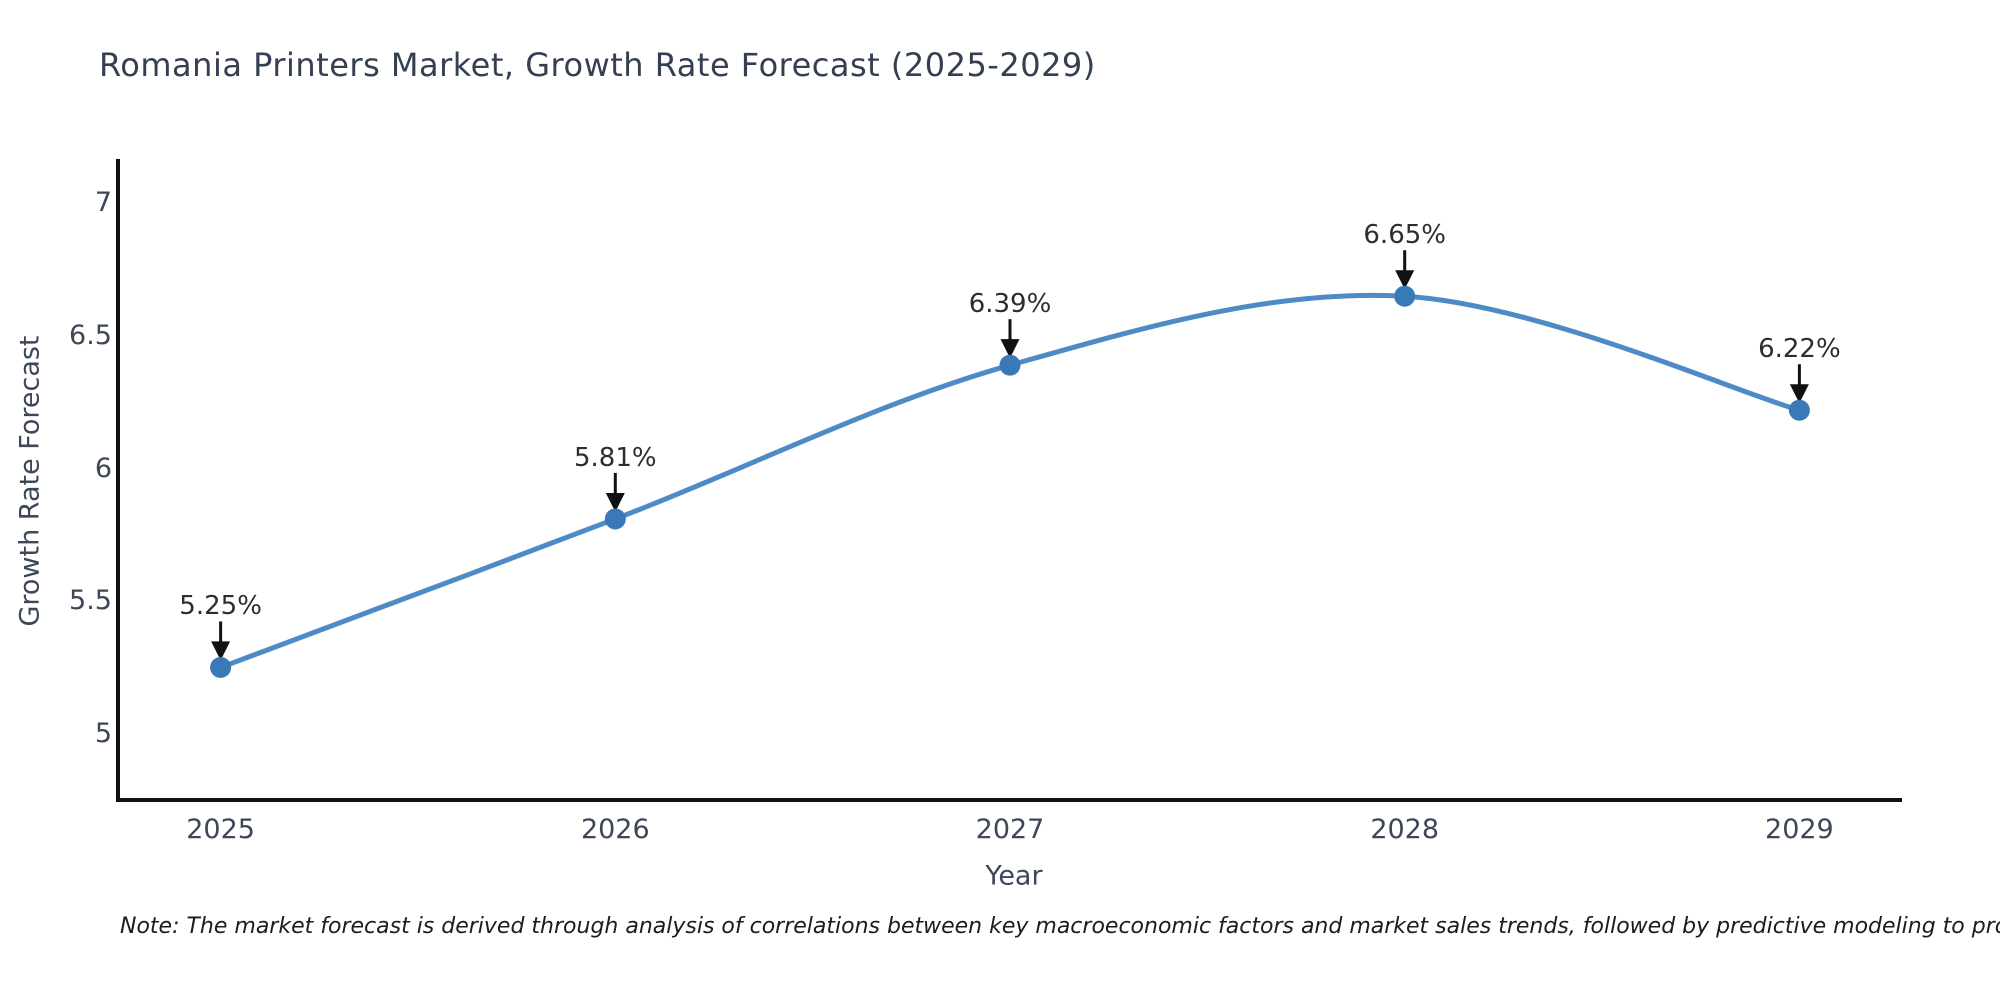  What do you see at coordinates (90, 335) in the screenshot?
I see `y-tick-label: 6.5` at bounding box center [90, 335].